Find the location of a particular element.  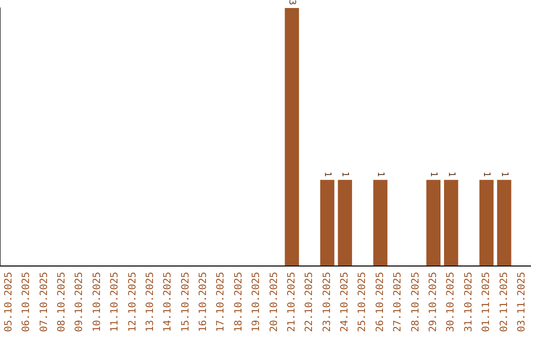

x-tick-label: 20.10.2025 is located at coordinates (274, 302).